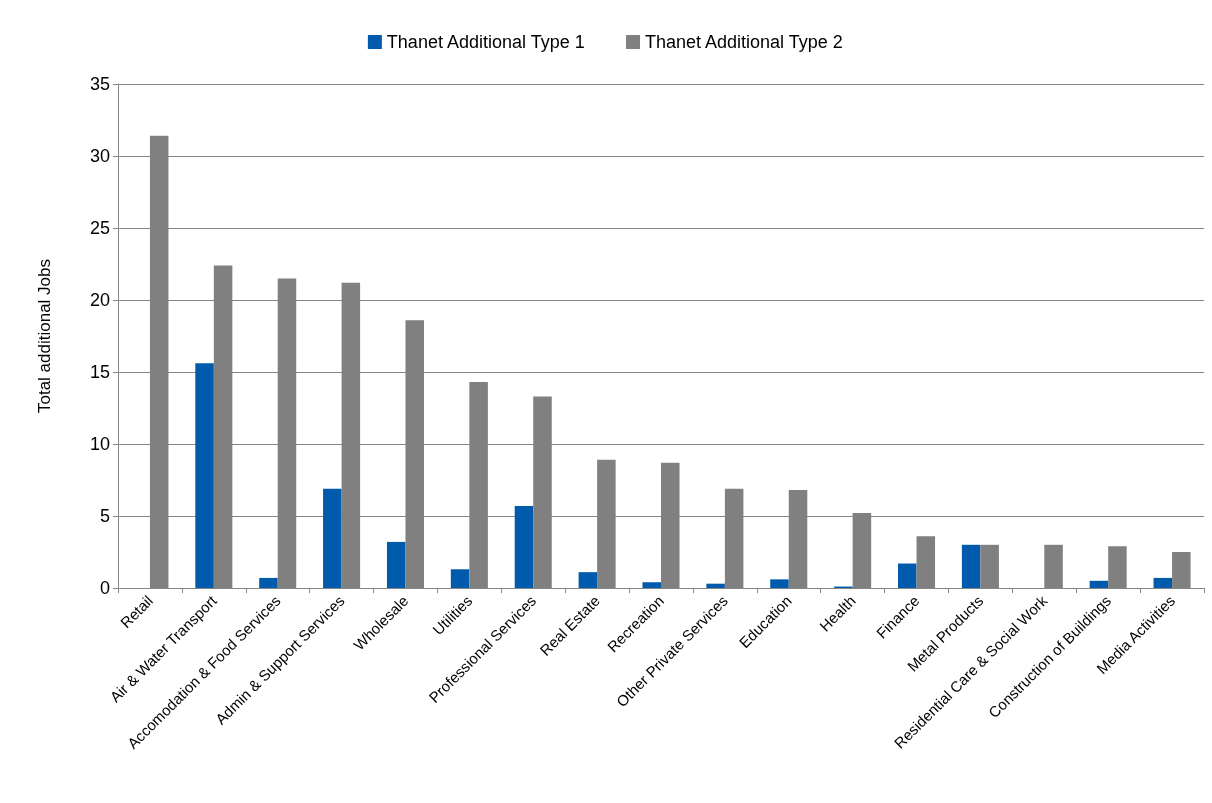 The image size is (1212, 803). Describe the element at coordinates (99, 372) in the screenshot. I see `y-tick-label: 15` at that location.